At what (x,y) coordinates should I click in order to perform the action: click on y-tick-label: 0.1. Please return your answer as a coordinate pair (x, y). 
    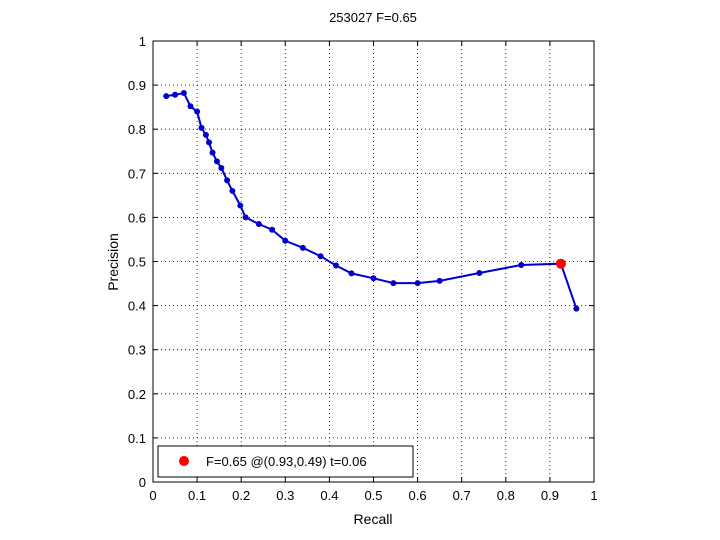
    Looking at the image, I should click on (137, 438).